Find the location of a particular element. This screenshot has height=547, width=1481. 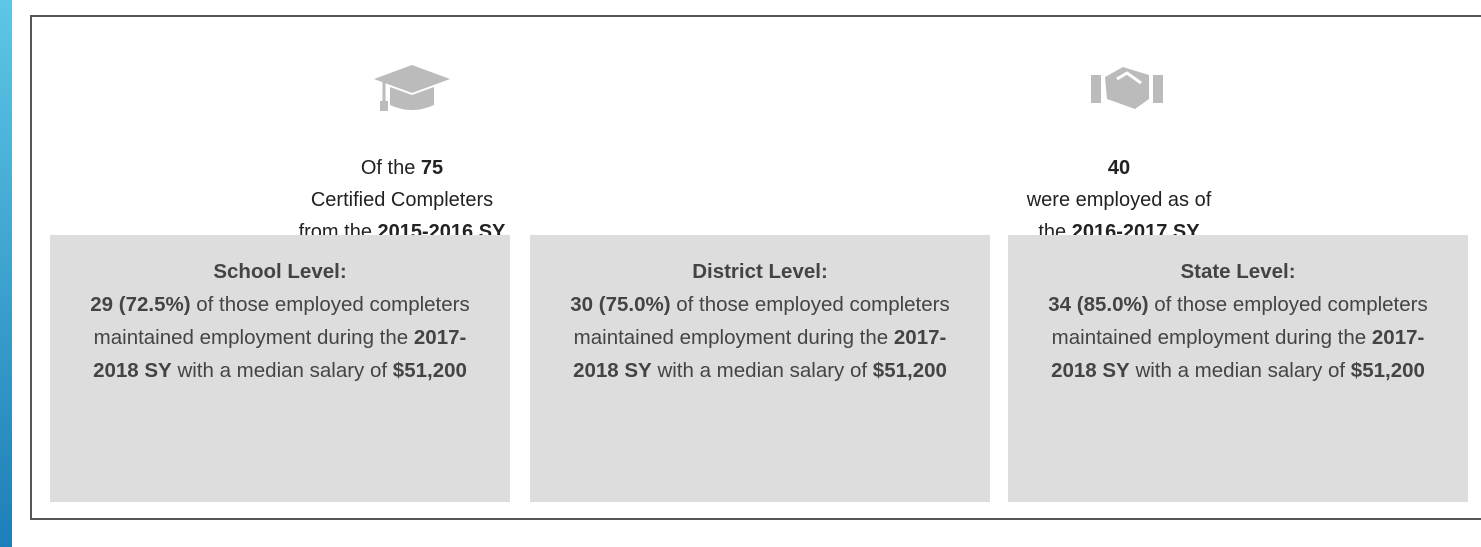

side-strip is located at coordinates (6, 273).